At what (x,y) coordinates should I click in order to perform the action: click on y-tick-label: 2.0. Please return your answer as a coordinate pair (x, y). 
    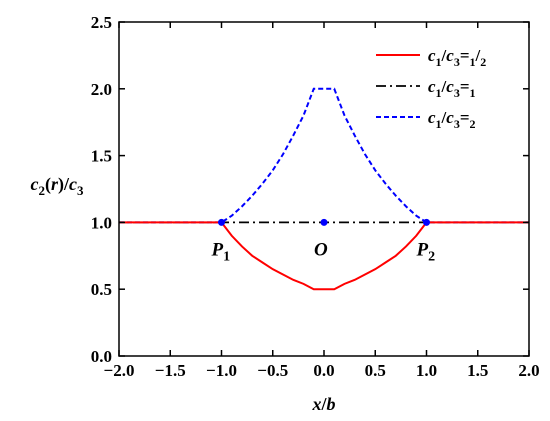
    Looking at the image, I should click on (101, 89).